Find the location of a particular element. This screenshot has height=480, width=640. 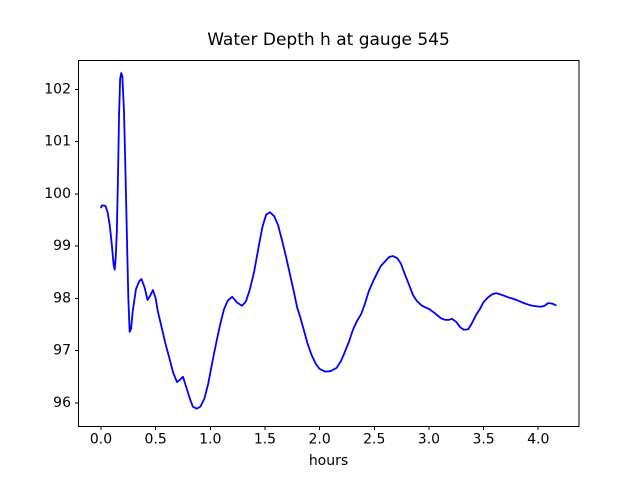

y-tick-label: 98 is located at coordinates (62, 298).